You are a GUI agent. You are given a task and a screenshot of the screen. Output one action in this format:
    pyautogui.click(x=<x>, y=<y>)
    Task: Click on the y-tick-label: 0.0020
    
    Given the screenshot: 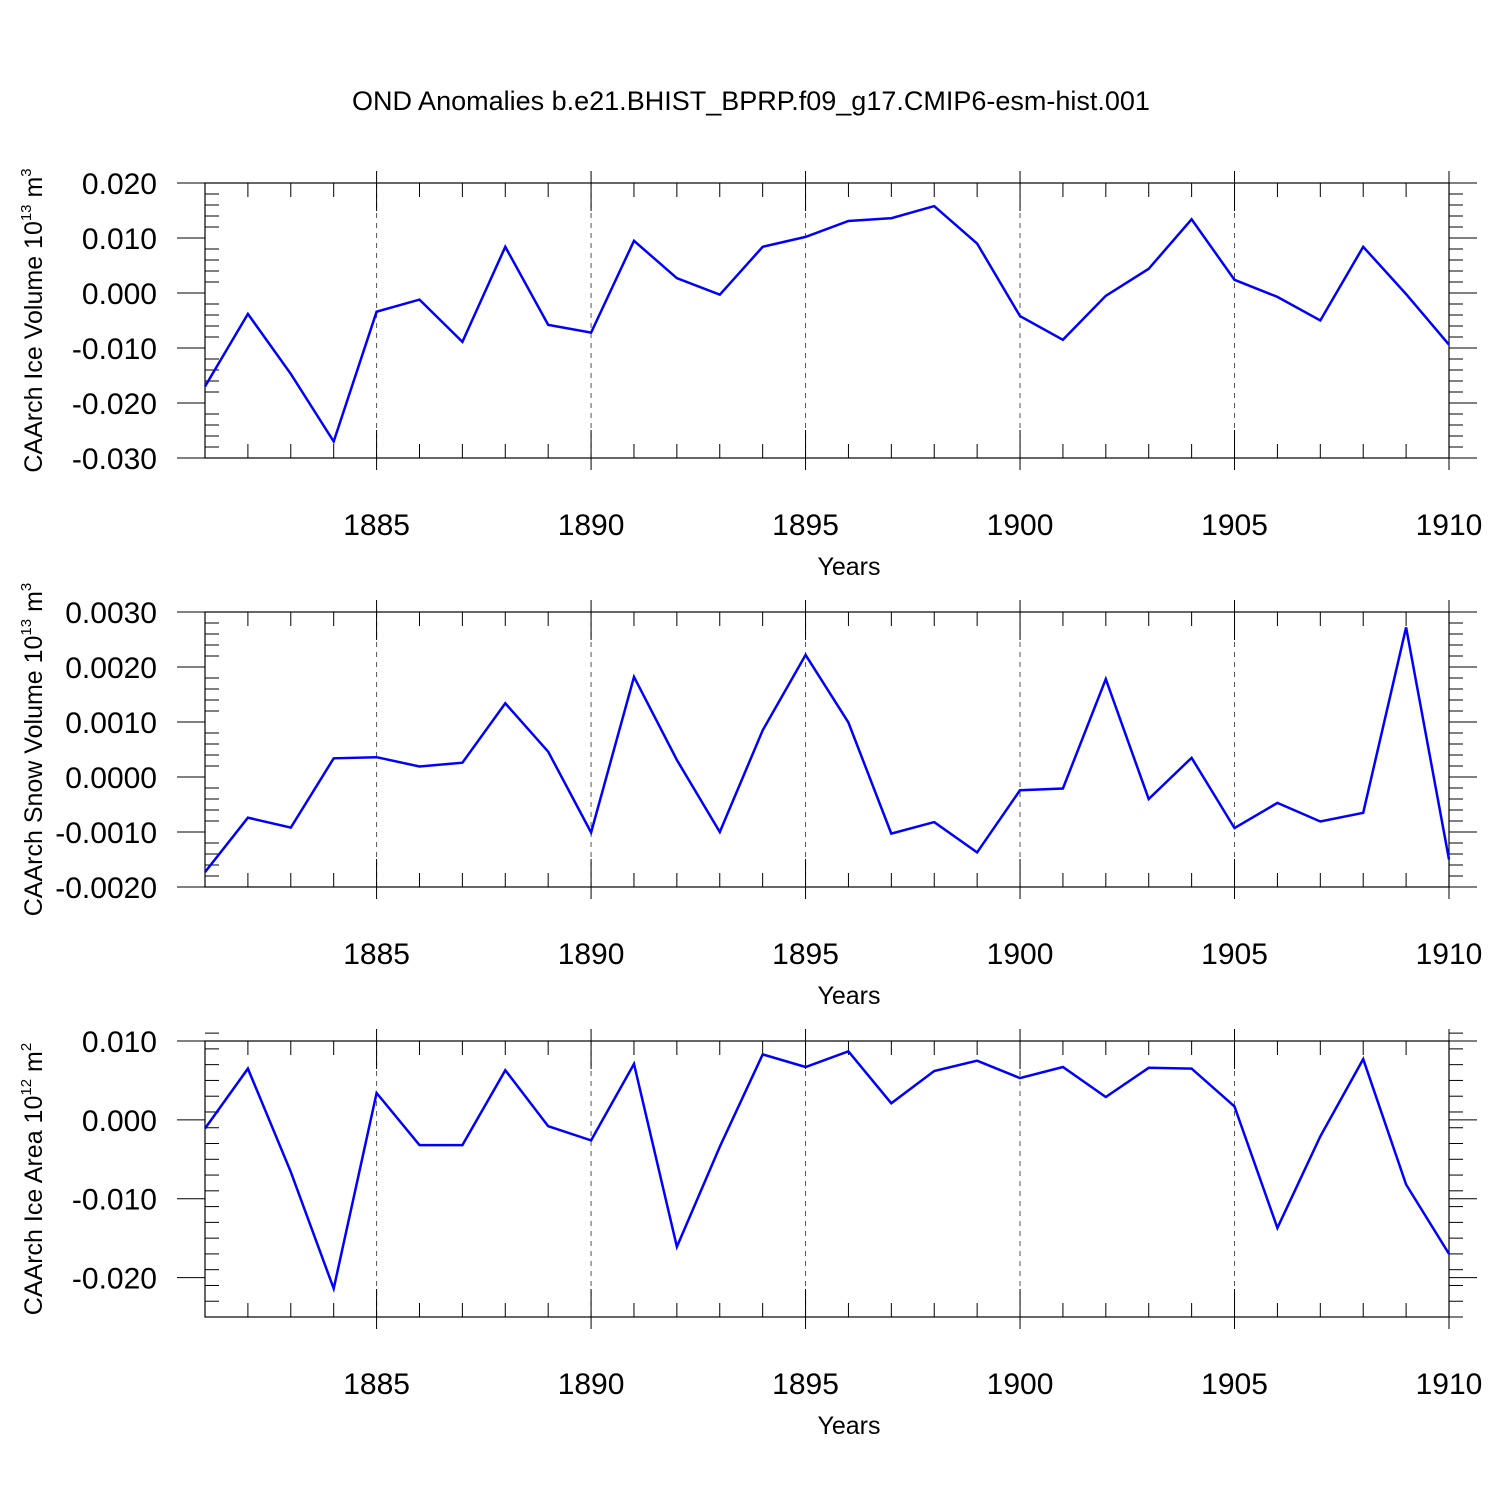 What is the action you would take?
    pyautogui.click(x=111, y=668)
    